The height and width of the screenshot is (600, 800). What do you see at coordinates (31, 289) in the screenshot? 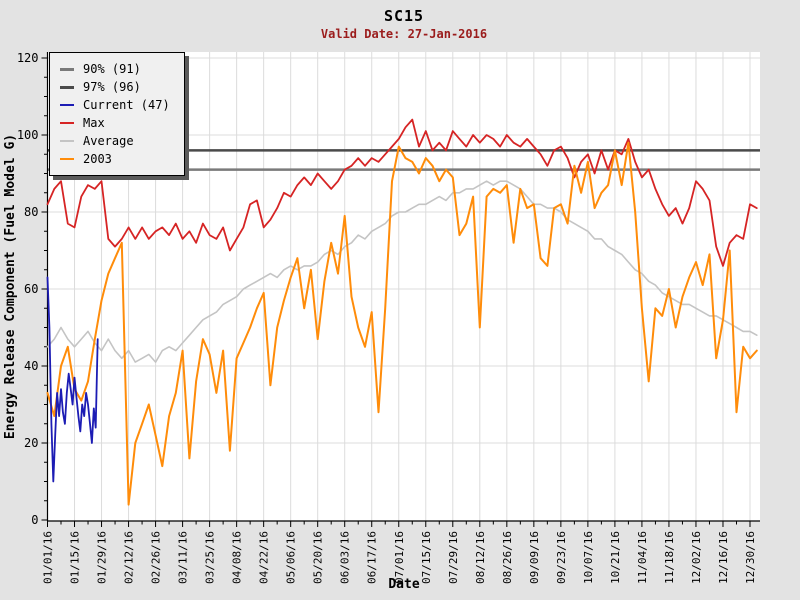
I see `y-tick-label: 60` at bounding box center [31, 289].